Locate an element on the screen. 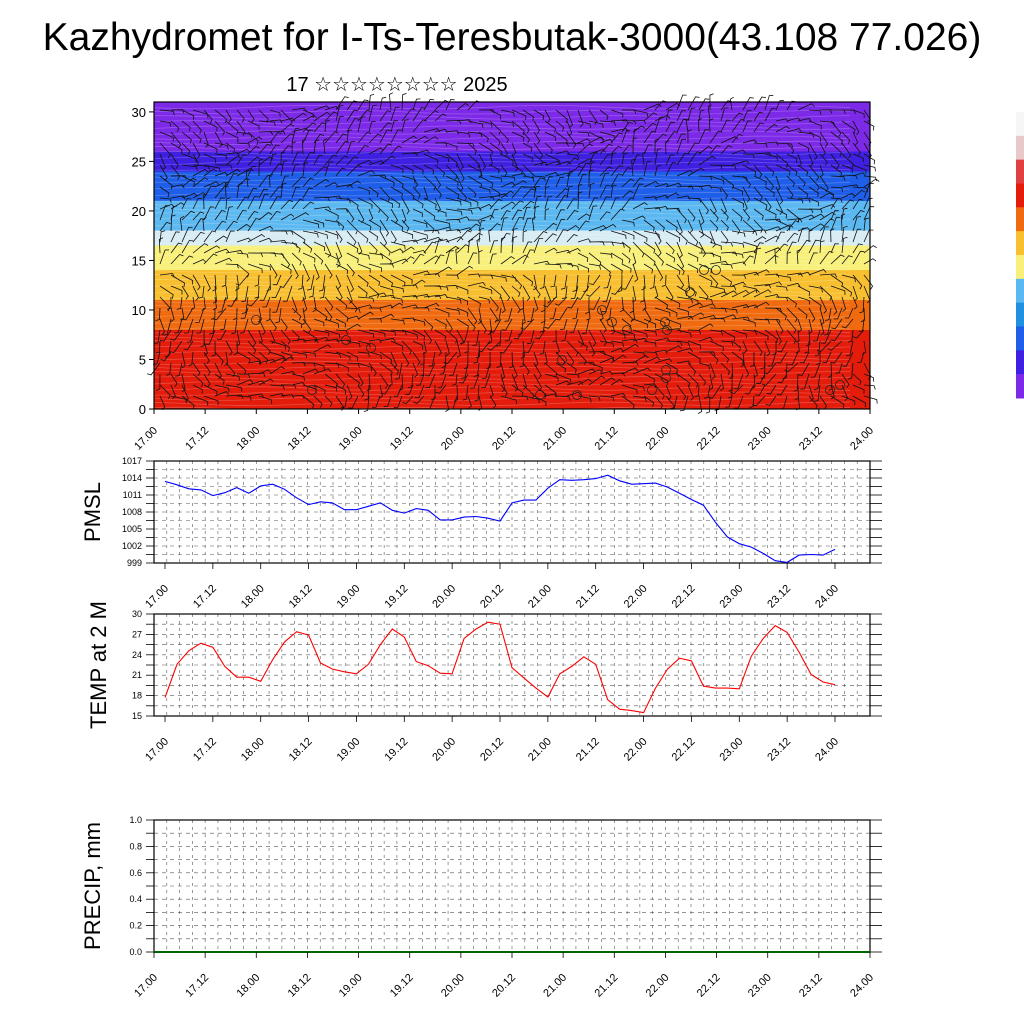 The image size is (1024, 1024). y-tick-label: 25 is located at coordinates (139, 161).